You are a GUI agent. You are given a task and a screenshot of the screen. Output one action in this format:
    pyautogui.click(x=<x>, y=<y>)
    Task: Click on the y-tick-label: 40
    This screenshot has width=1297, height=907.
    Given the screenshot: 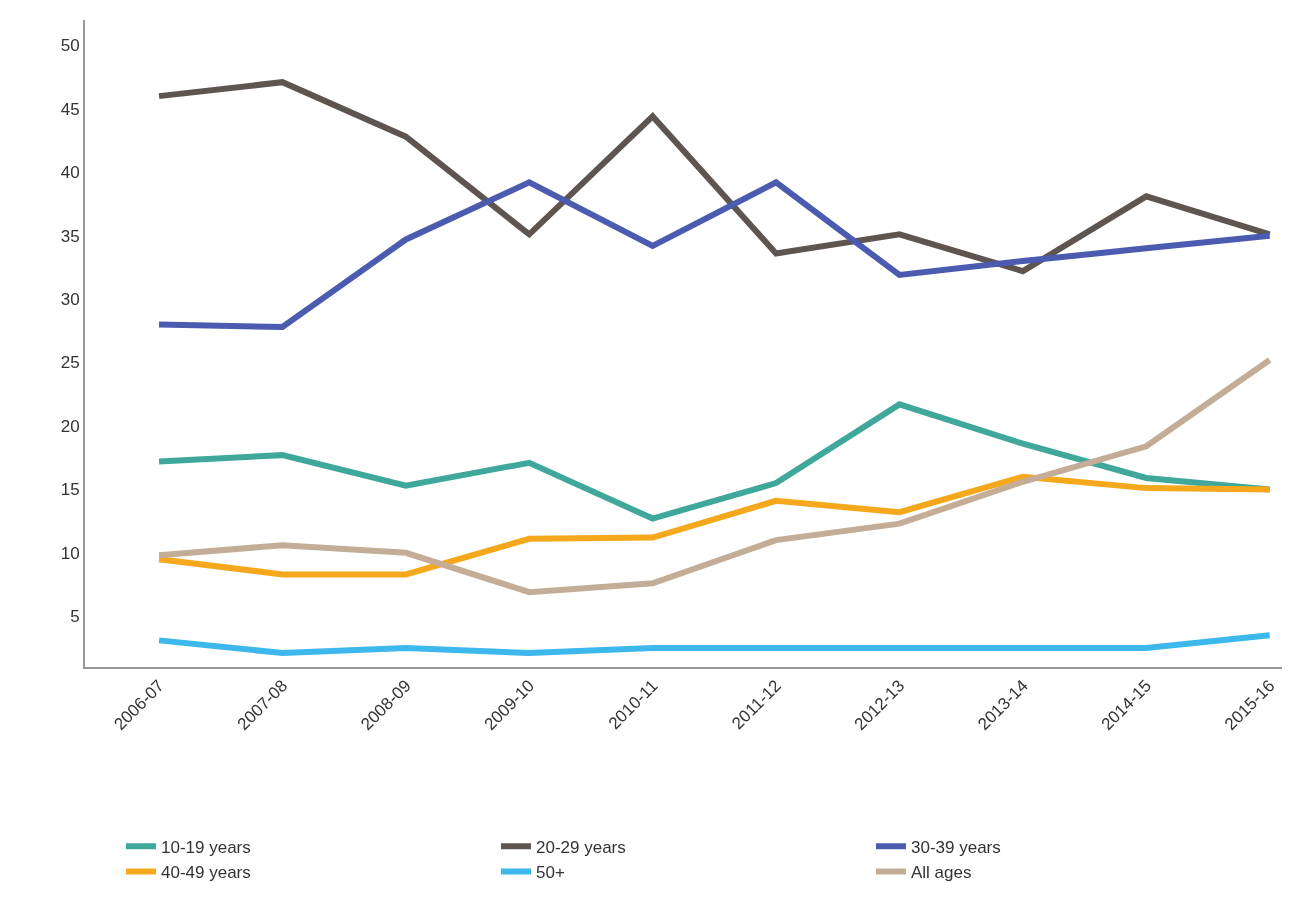 What is the action you would take?
    pyautogui.click(x=70, y=173)
    